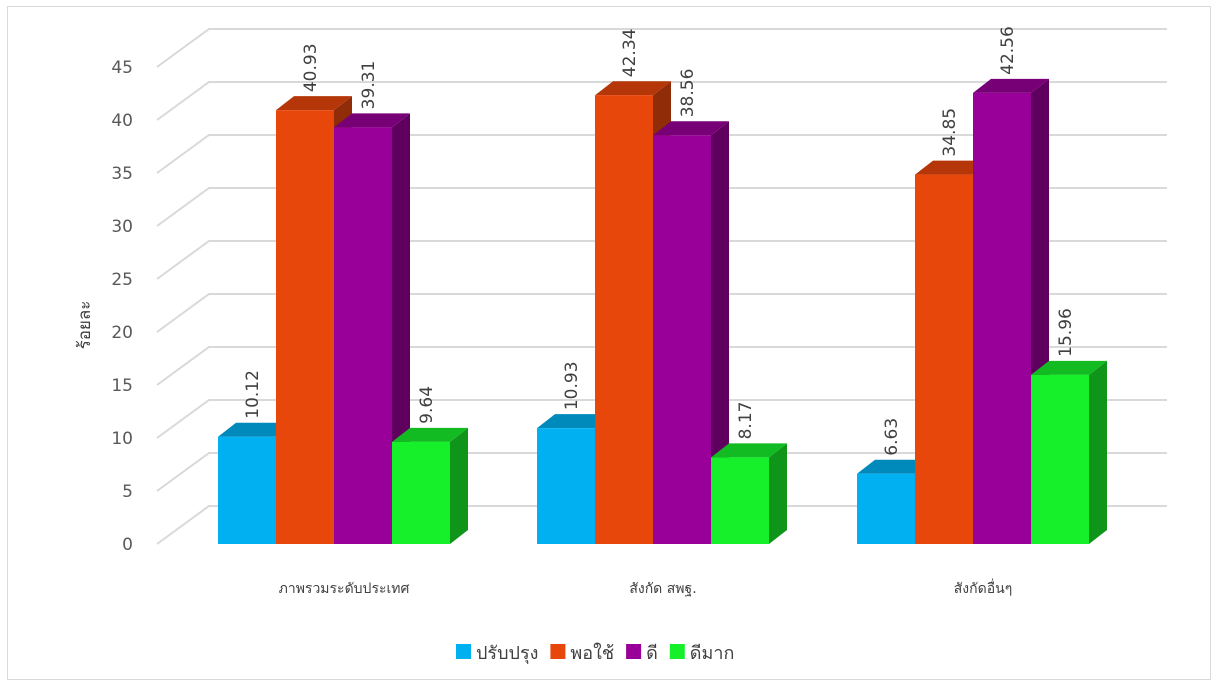  Describe the element at coordinates (983, 588) in the screenshot. I see `x-category-label: สังกัดอื่นๆ` at that location.